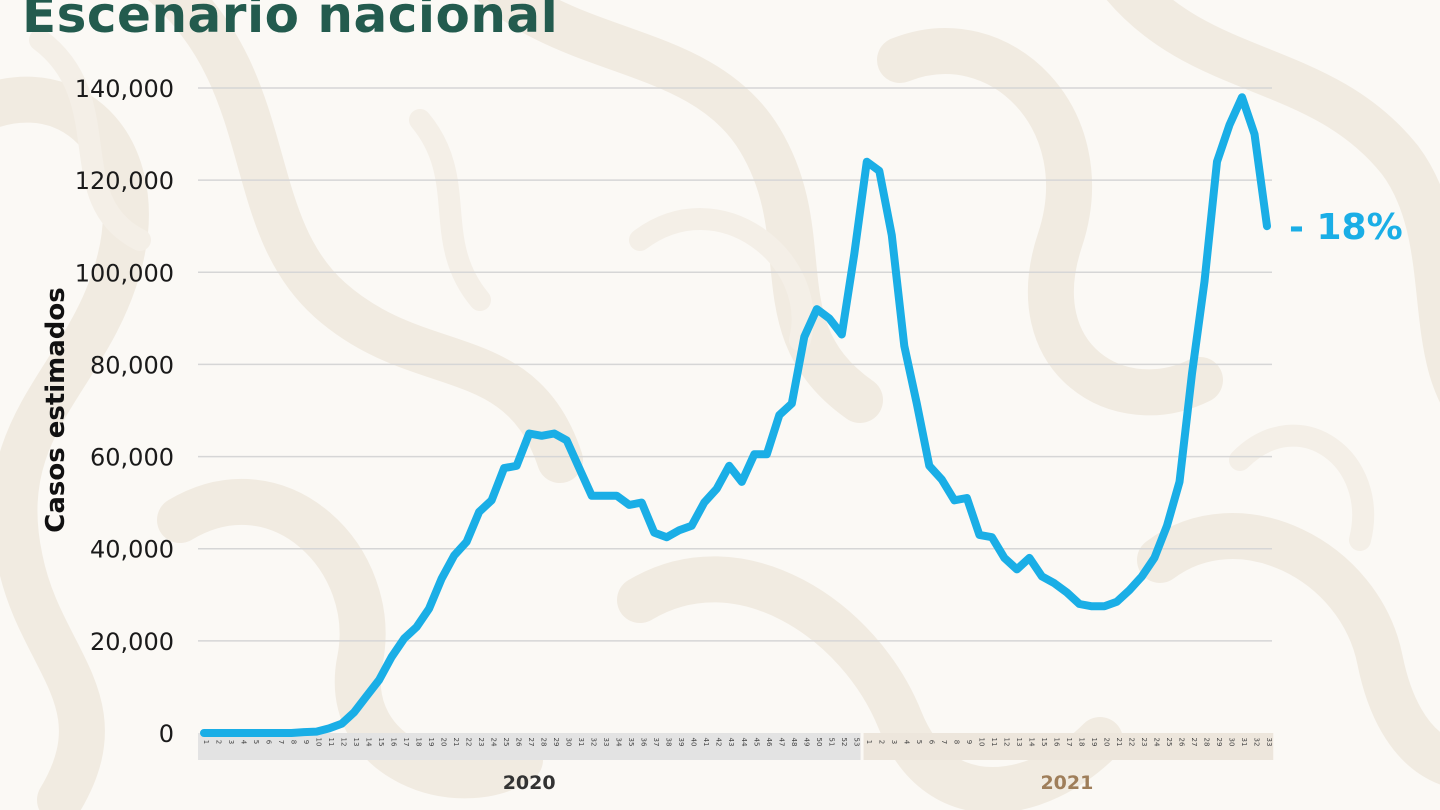  Describe the element at coordinates (1056, 742) in the screenshot. I see `week-tick-label: 16` at that location.